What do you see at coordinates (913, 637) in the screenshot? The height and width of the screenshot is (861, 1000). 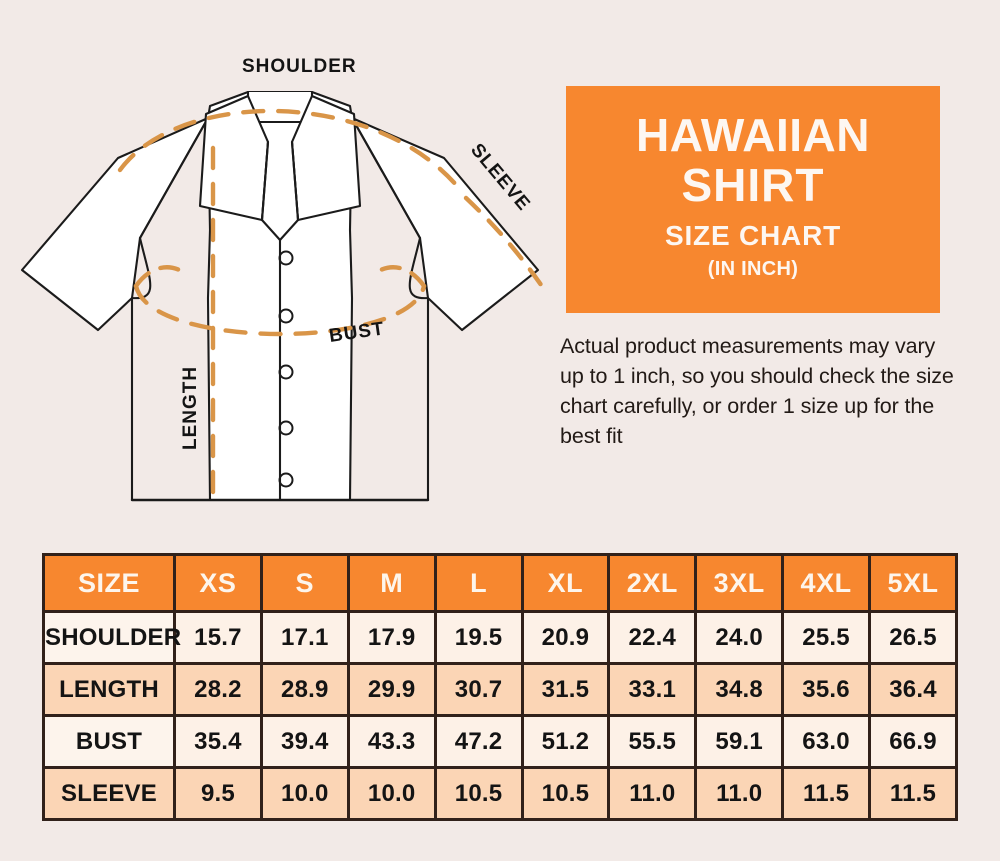 I see `cell-shoulder-5xl: 26.5` at bounding box center [913, 637].